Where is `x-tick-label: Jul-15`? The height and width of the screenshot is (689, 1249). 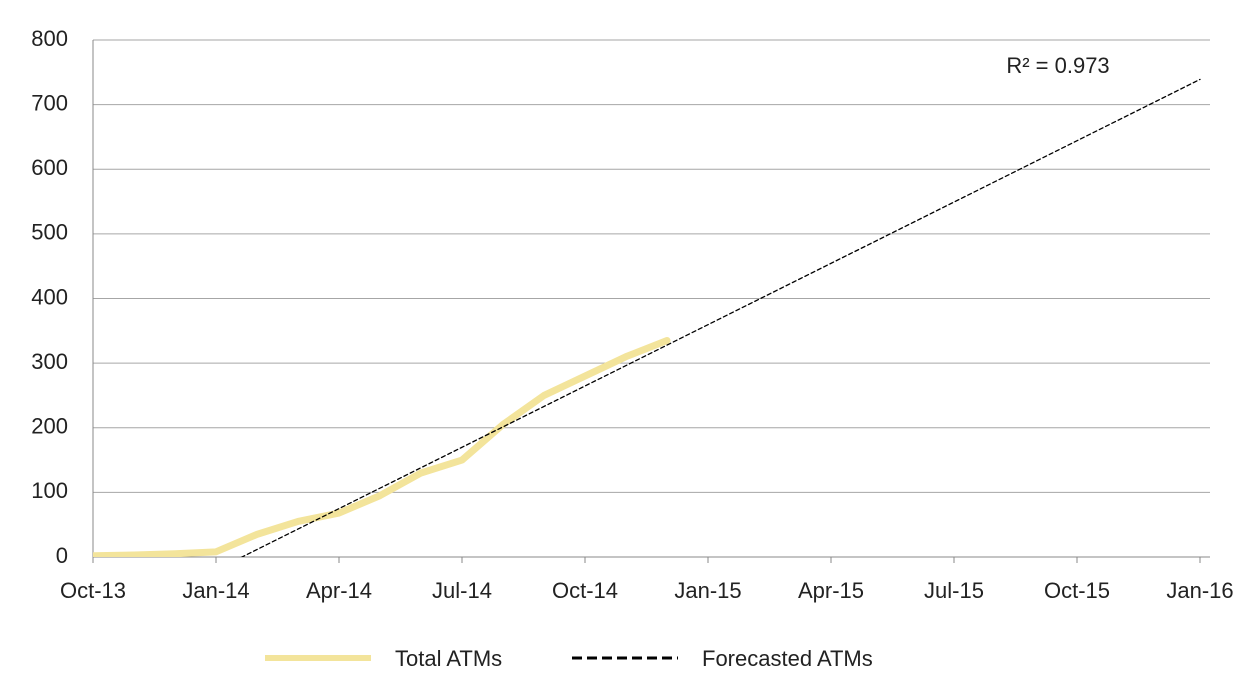 x-tick-label: Jul-15 is located at coordinates (954, 590).